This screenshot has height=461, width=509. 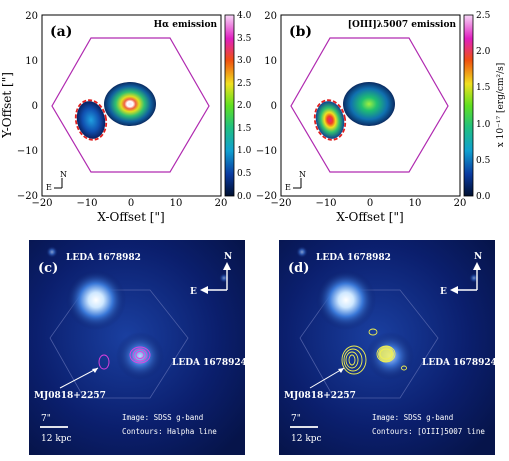 I want to click on panel-tag-d: (d), so click(x=298, y=268).